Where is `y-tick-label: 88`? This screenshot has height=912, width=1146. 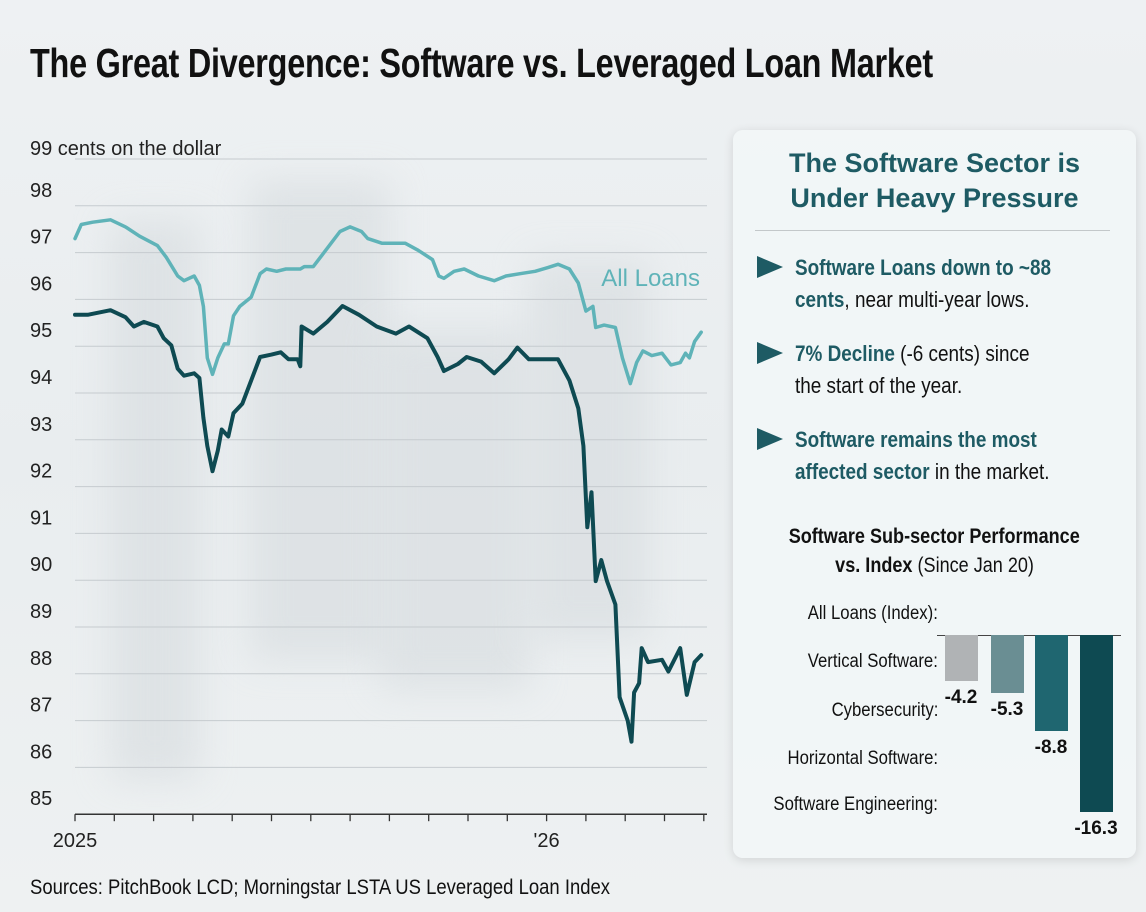 y-tick-label: 88 is located at coordinates (41, 659).